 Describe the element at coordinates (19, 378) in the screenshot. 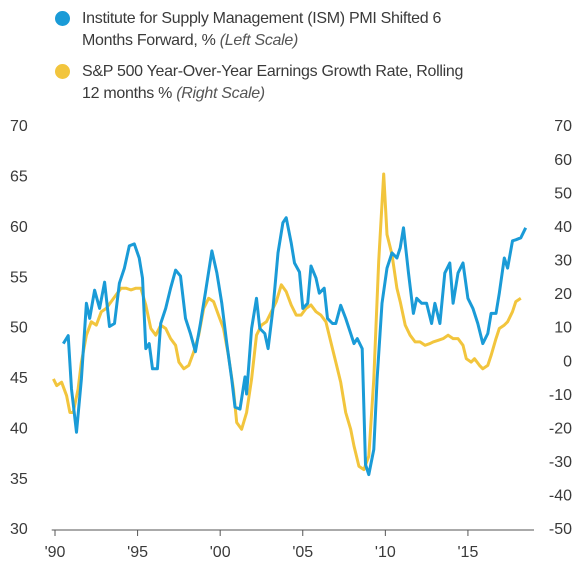

I see `y-tick-label: 45` at that location.